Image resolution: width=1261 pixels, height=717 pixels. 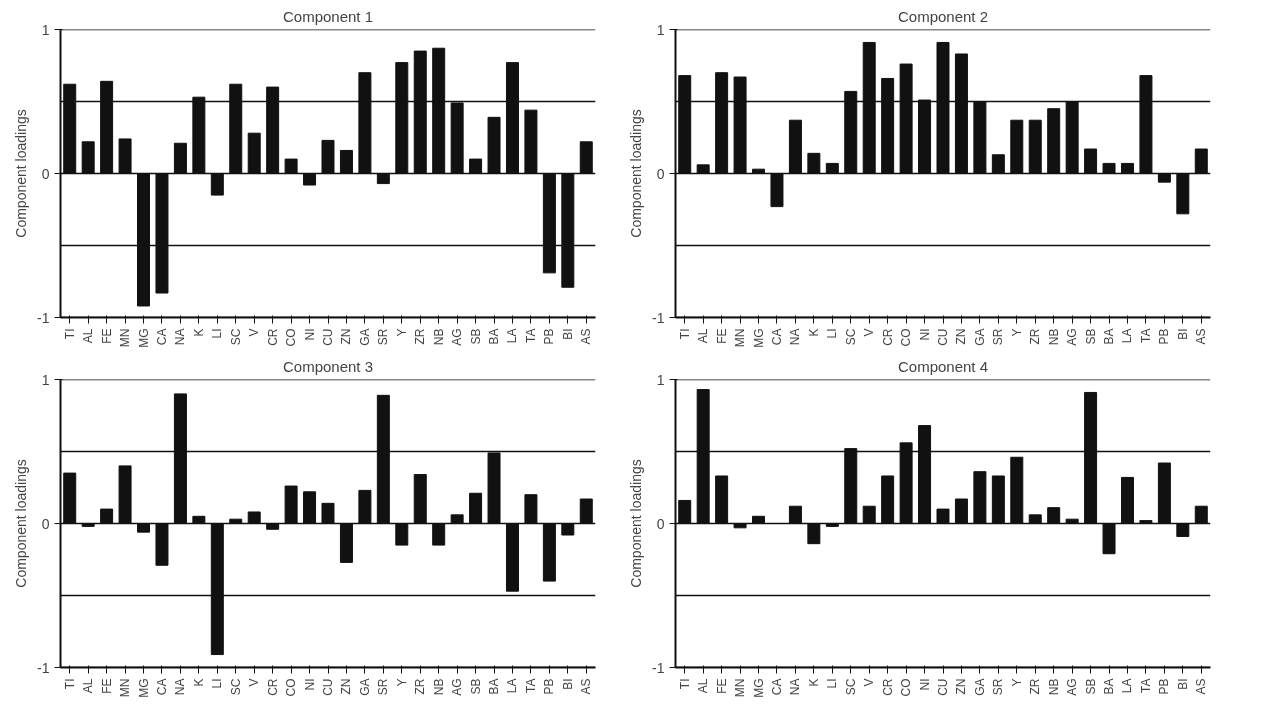 What do you see at coordinates (567, 684) in the screenshot?
I see `x-tick-label: BI` at bounding box center [567, 684].